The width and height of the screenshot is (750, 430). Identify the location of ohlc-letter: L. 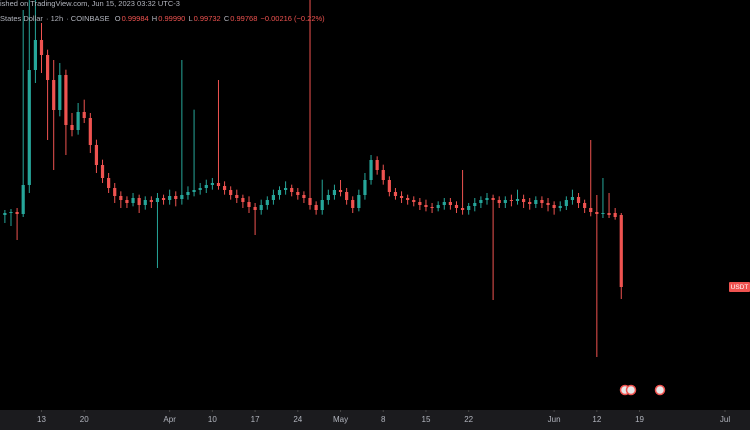
(190, 18).